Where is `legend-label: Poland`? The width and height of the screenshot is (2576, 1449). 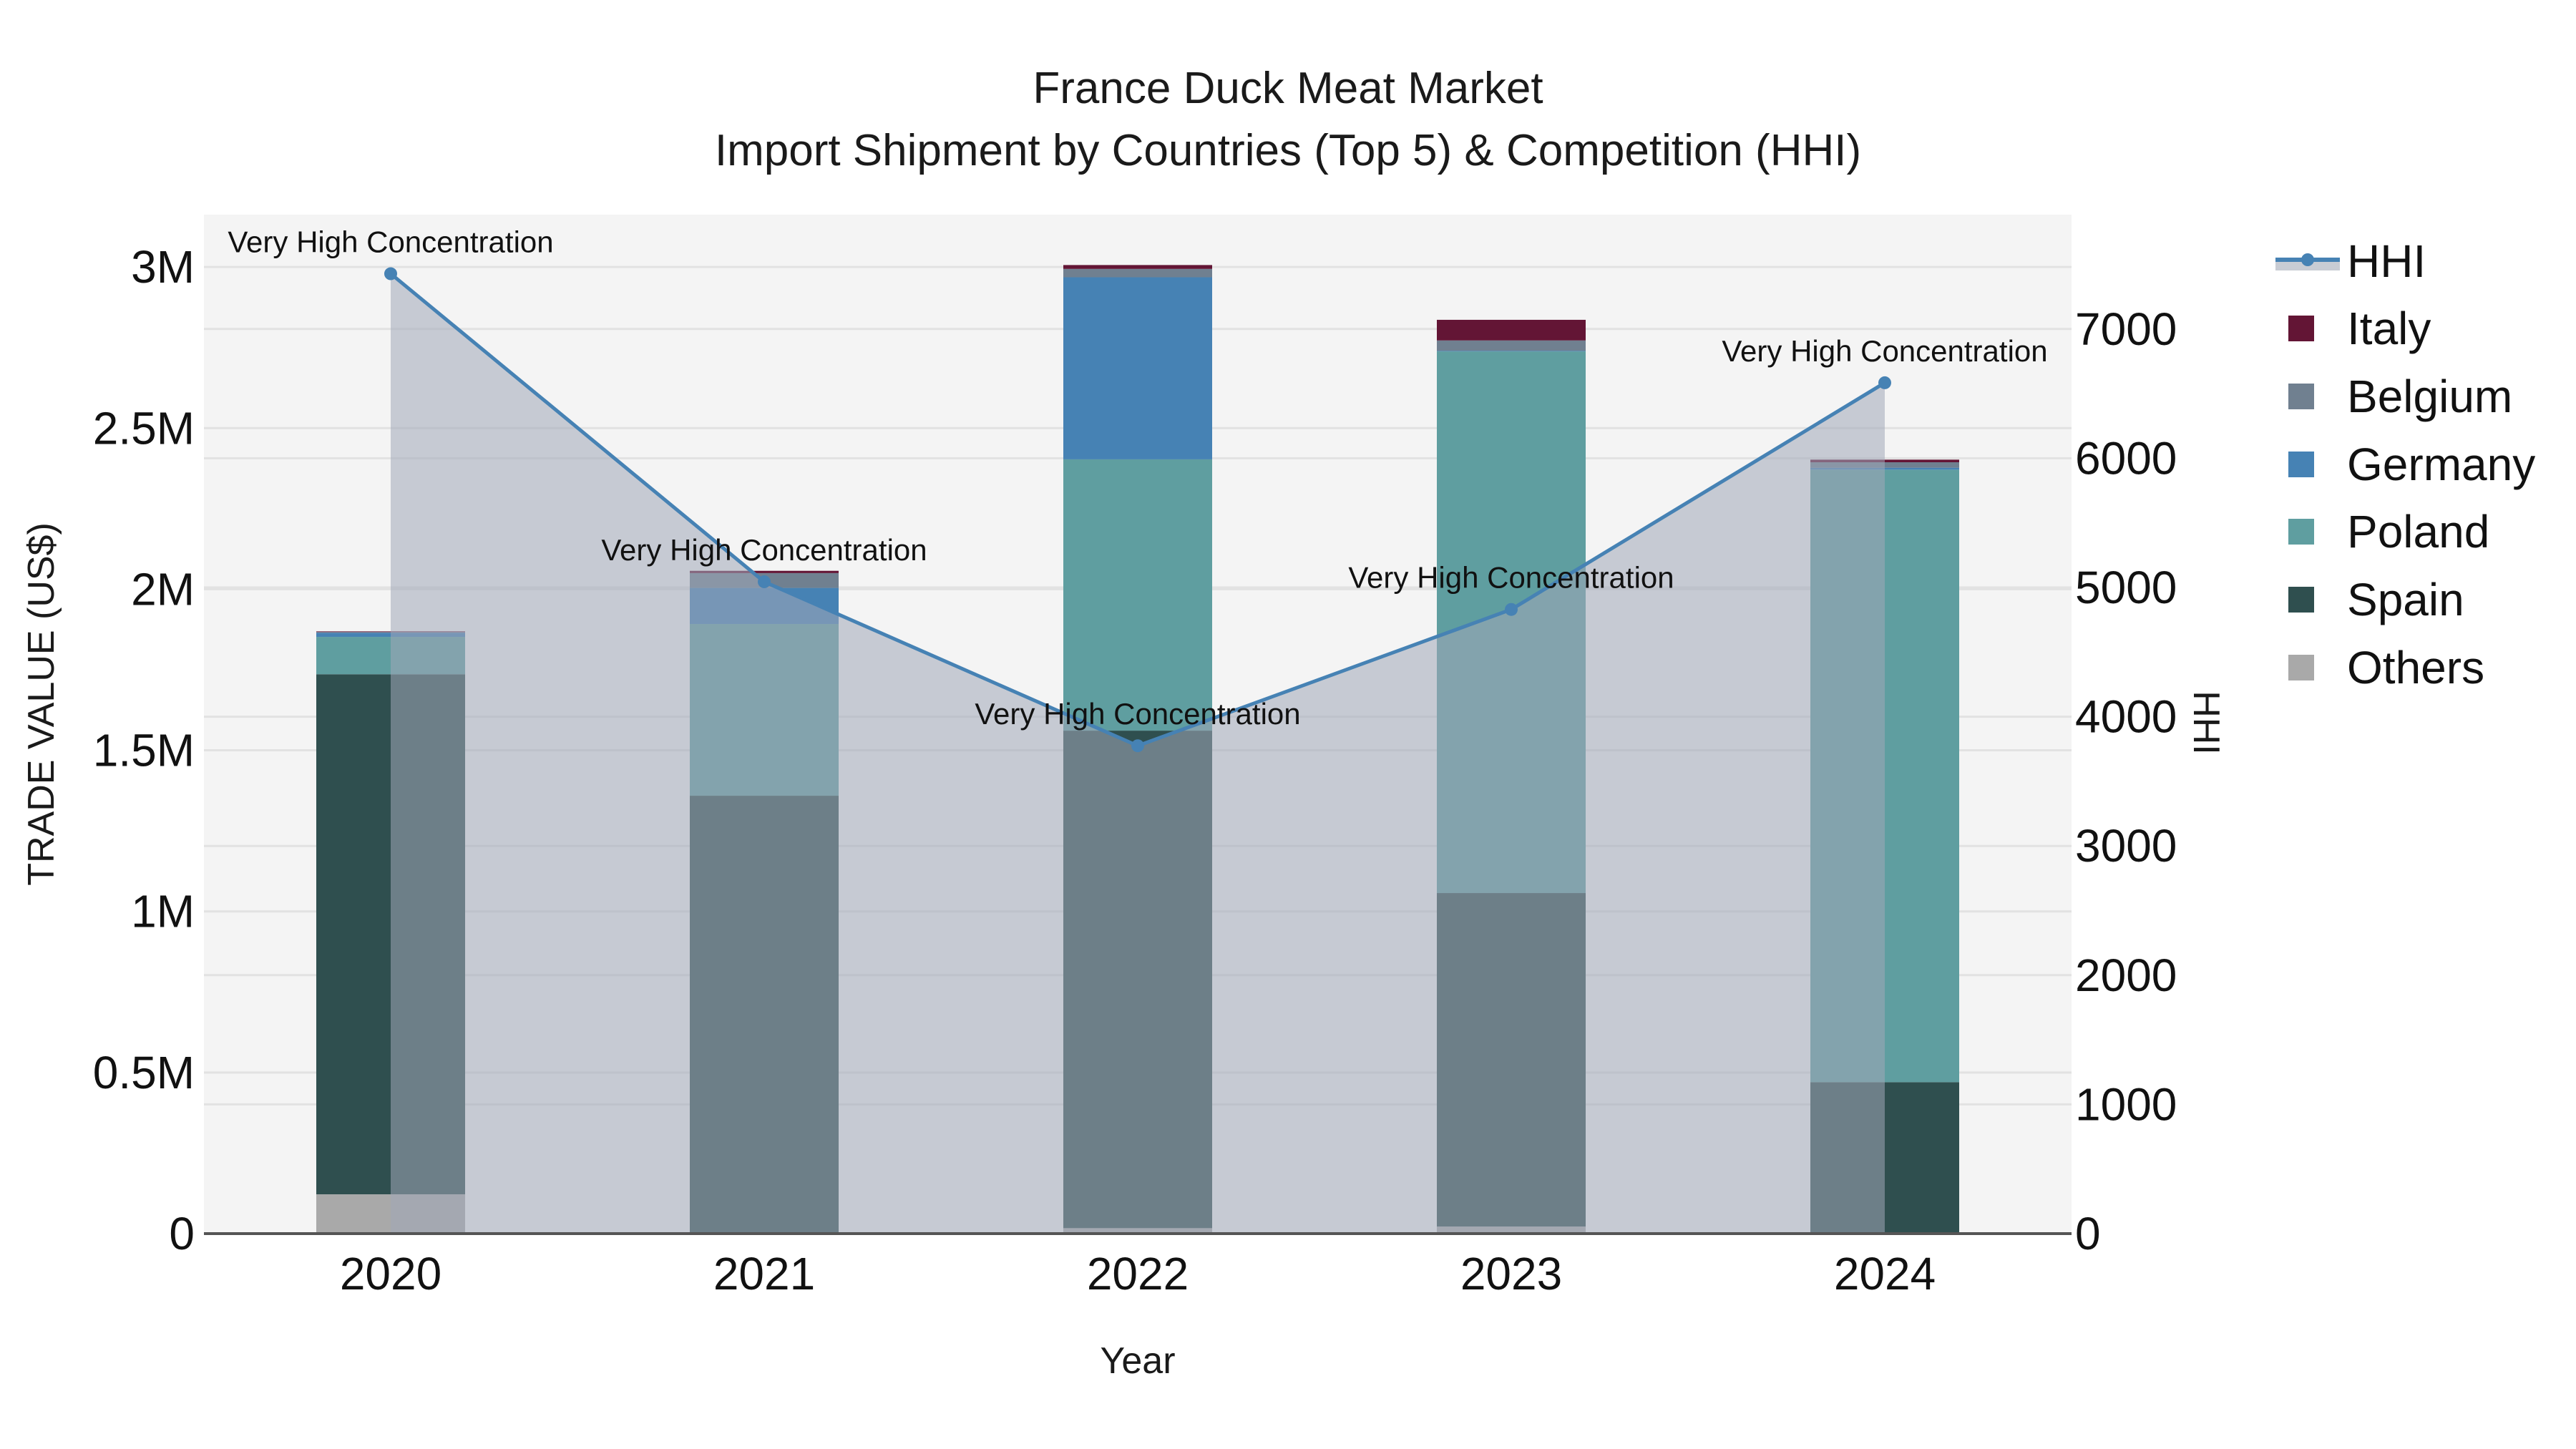
legend-label: Poland is located at coordinates (2418, 531).